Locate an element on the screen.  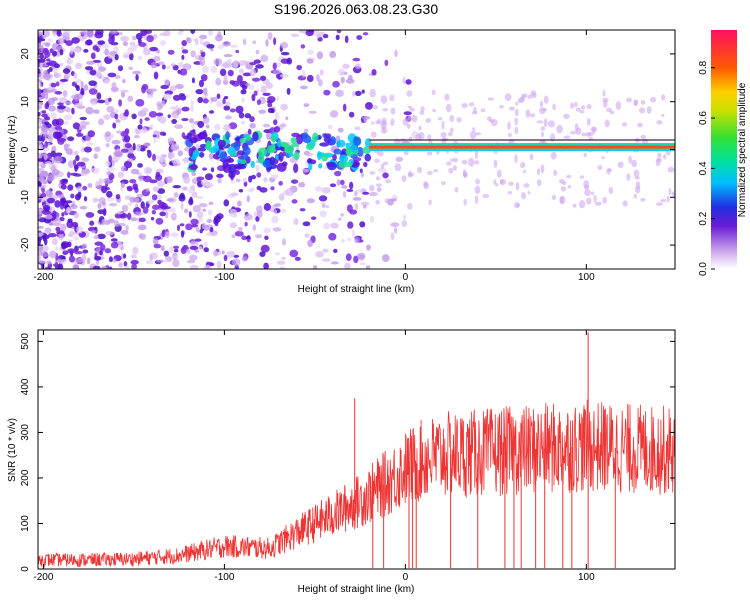
colorbar-ticks: 0.0 0.2 0.4 0.6 0.8 is located at coordinates (706, 168).